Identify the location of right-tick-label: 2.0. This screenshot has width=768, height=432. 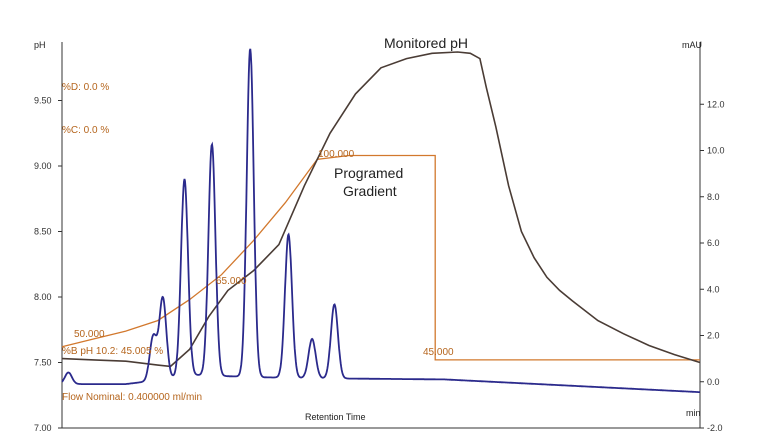
(713, 336).